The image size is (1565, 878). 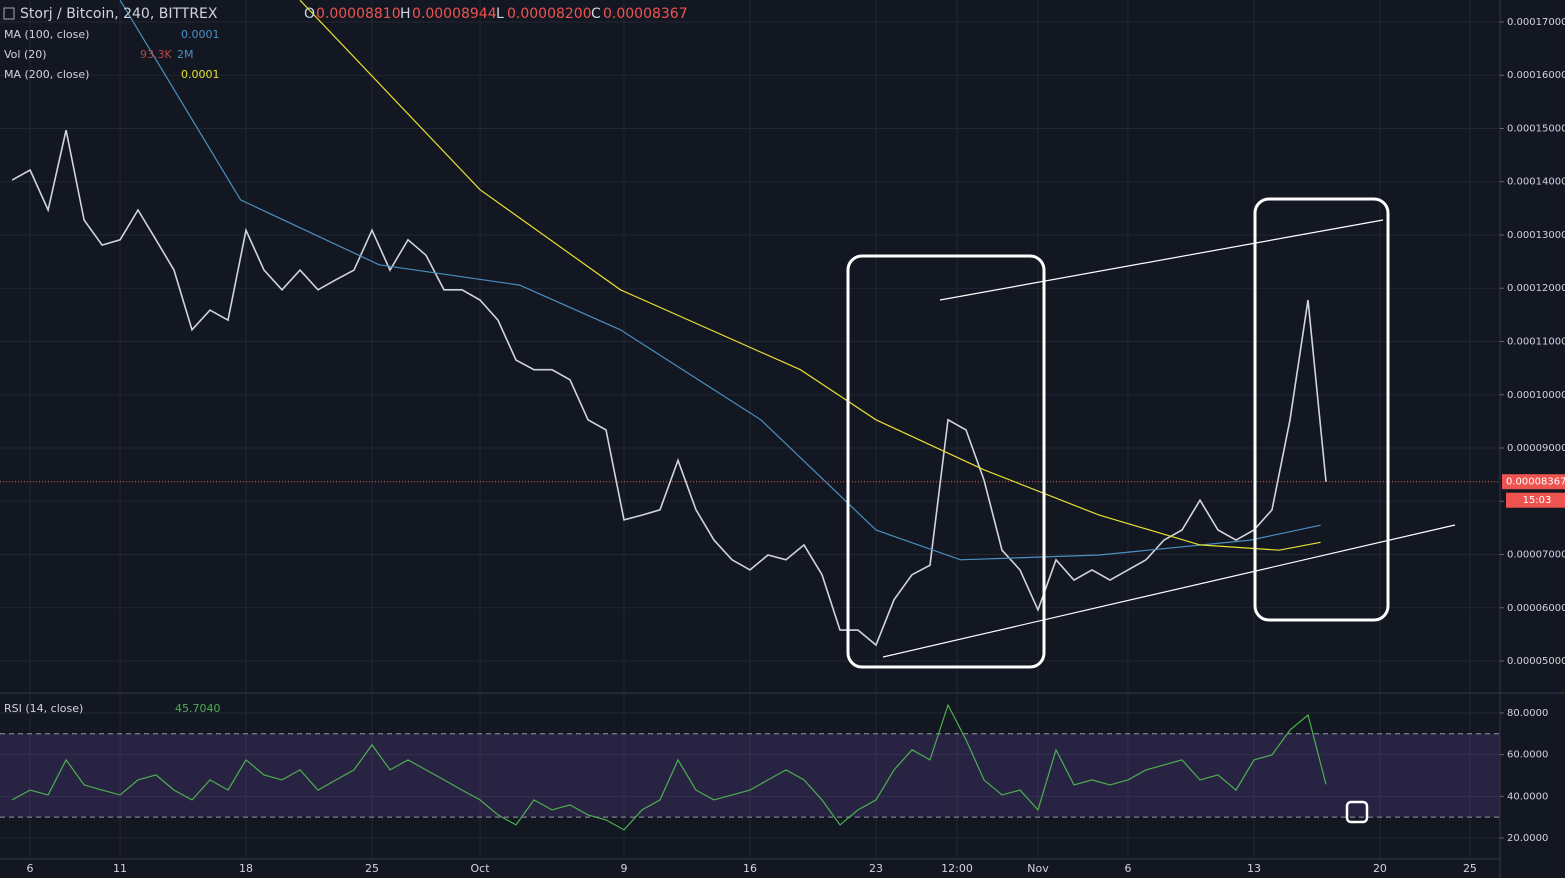 I want to click on legend-value: 45.7040, so click(x=198, y=708).